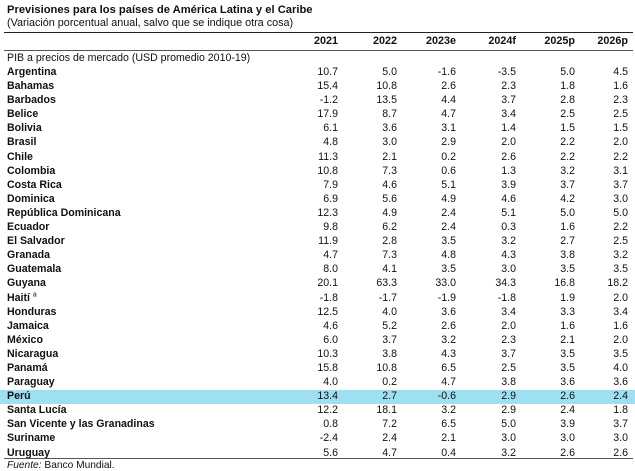 Image resolution: width=635 pixels, height=471 pixels. Describe the element at coordinates (325, 41) in the screenshot. I see `column-header: 2021` at that location.